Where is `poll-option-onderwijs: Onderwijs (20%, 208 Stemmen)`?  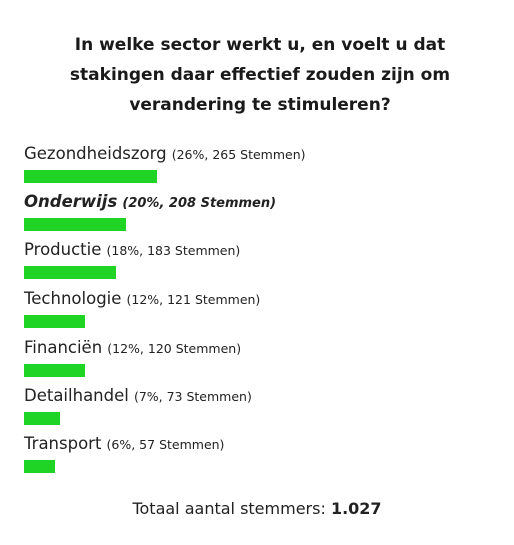
poll-option-onderwijs: Onderwijs (20%, 208 Stemmen) is located at coordinates (259, 215).